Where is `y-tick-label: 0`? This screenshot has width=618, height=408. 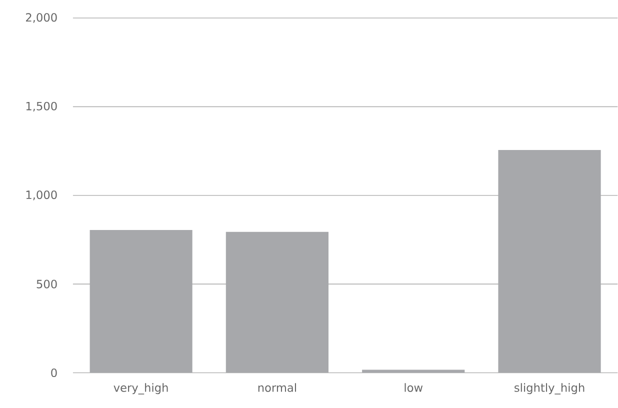
y-tick-label: 0 is located at coordinates (54, 373).